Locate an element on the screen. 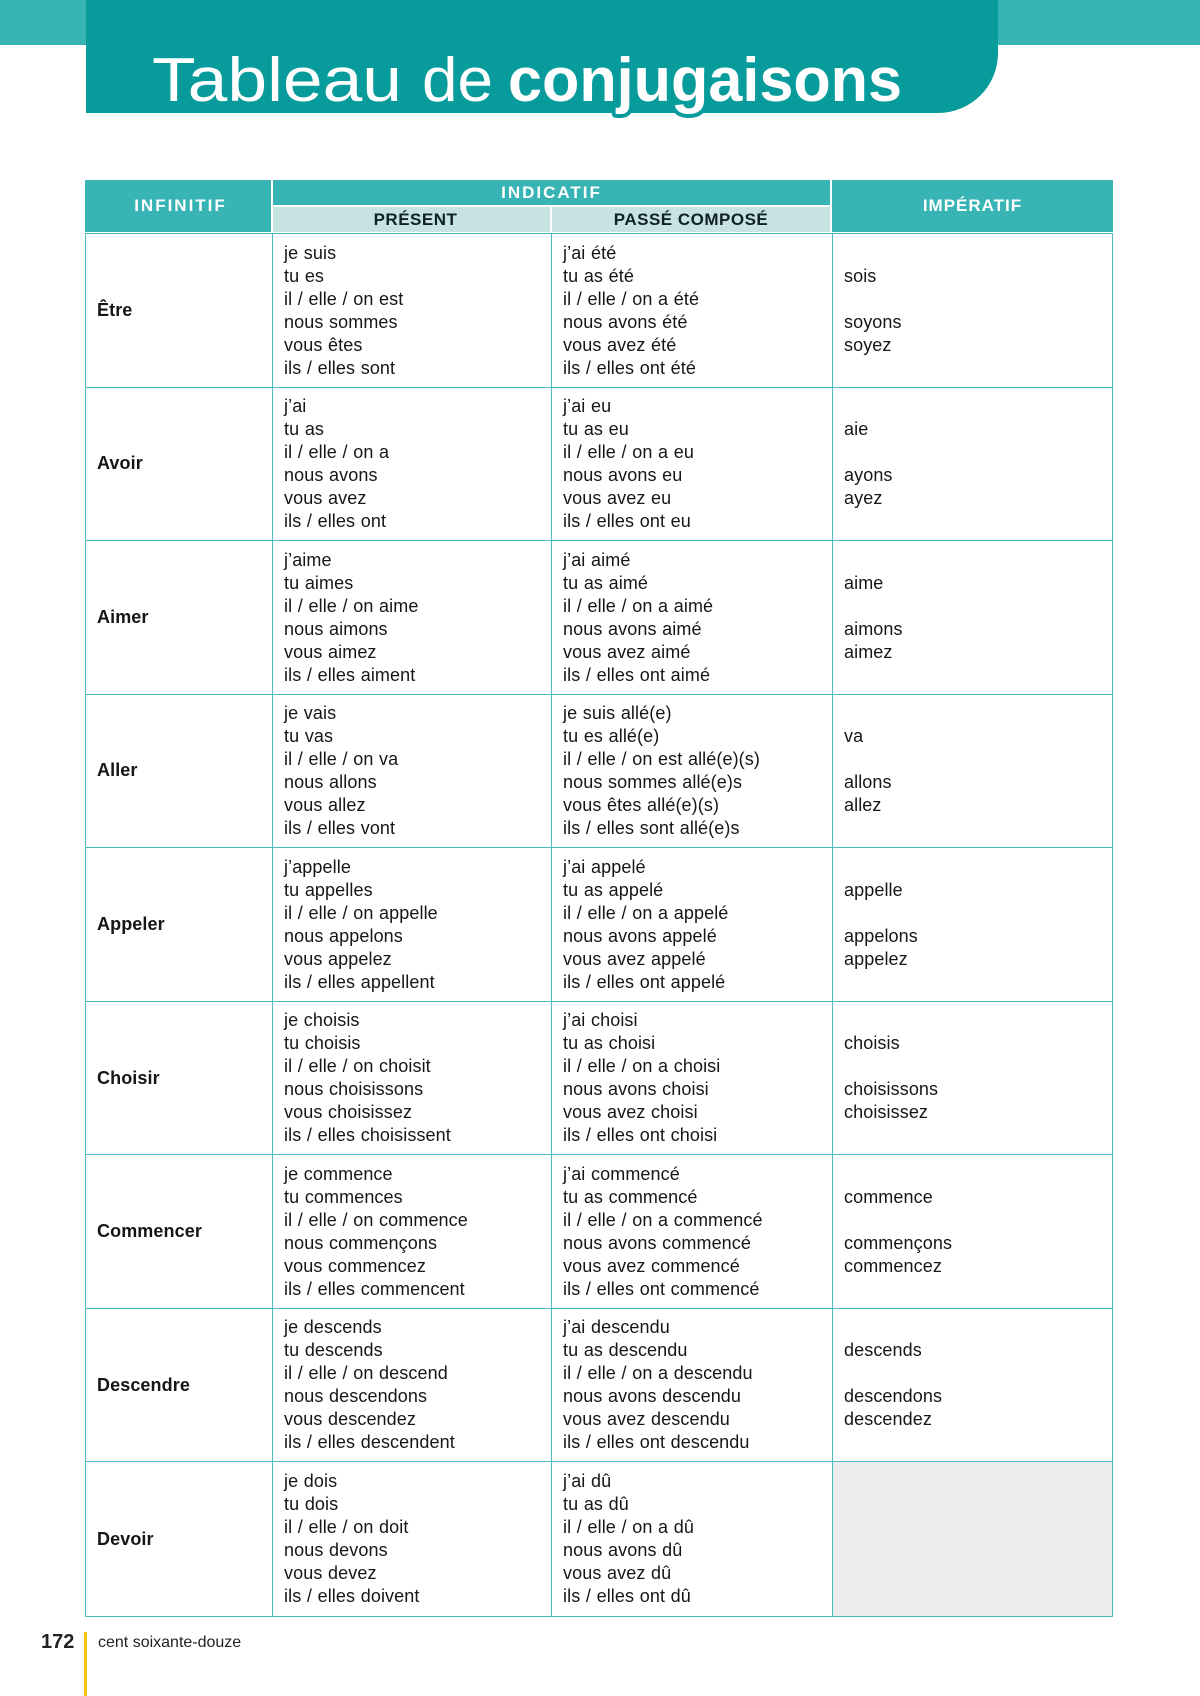  svg-text: de is located at coordinates (457, 80).